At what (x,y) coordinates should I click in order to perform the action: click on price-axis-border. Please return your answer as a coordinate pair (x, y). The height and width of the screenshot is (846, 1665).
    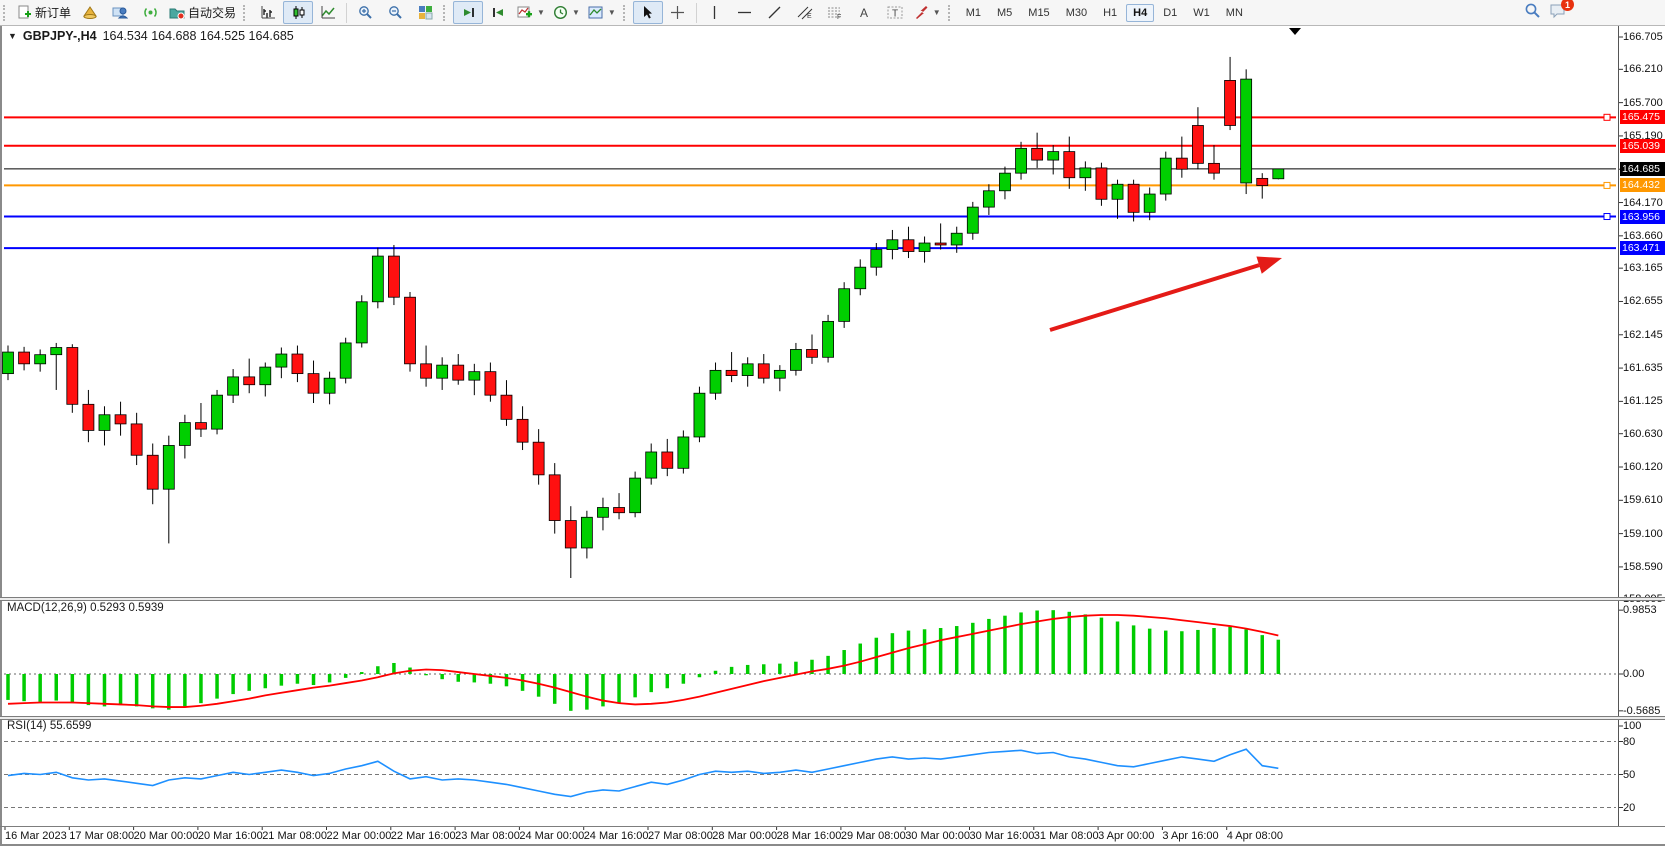
    Looking at the image, I should click on (1618, 426).